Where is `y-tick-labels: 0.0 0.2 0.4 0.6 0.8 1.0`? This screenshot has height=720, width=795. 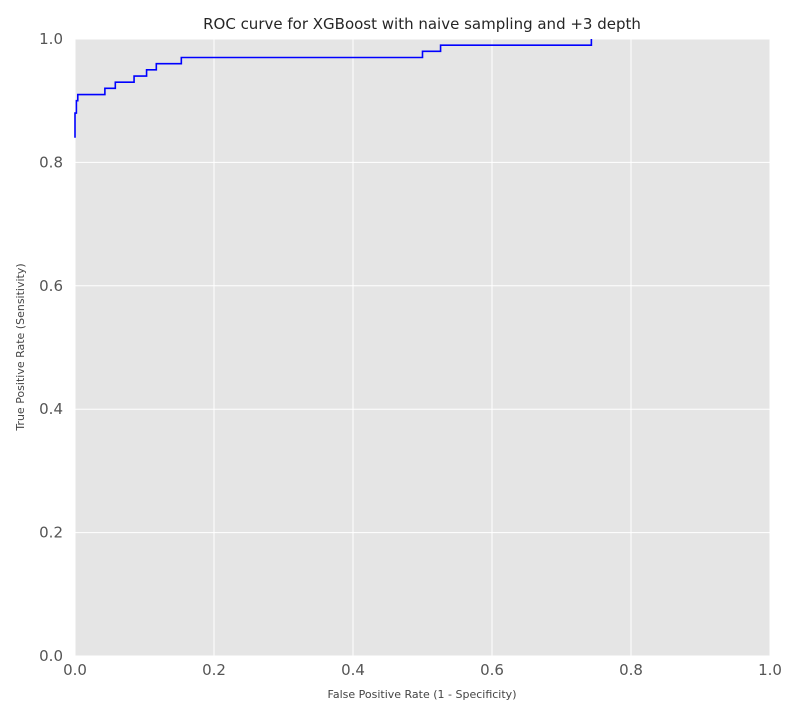
y-tick-labels: 0.0 0.2 0.4 0.6 0.8 1.0 is located at coordinates (51, 347).